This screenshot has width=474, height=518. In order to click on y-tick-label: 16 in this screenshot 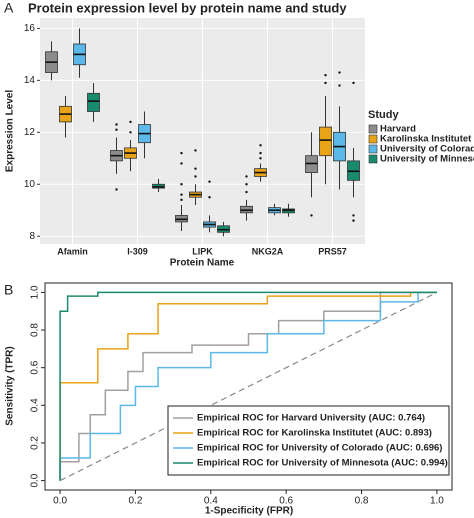, I will do `click(30, 28)`.